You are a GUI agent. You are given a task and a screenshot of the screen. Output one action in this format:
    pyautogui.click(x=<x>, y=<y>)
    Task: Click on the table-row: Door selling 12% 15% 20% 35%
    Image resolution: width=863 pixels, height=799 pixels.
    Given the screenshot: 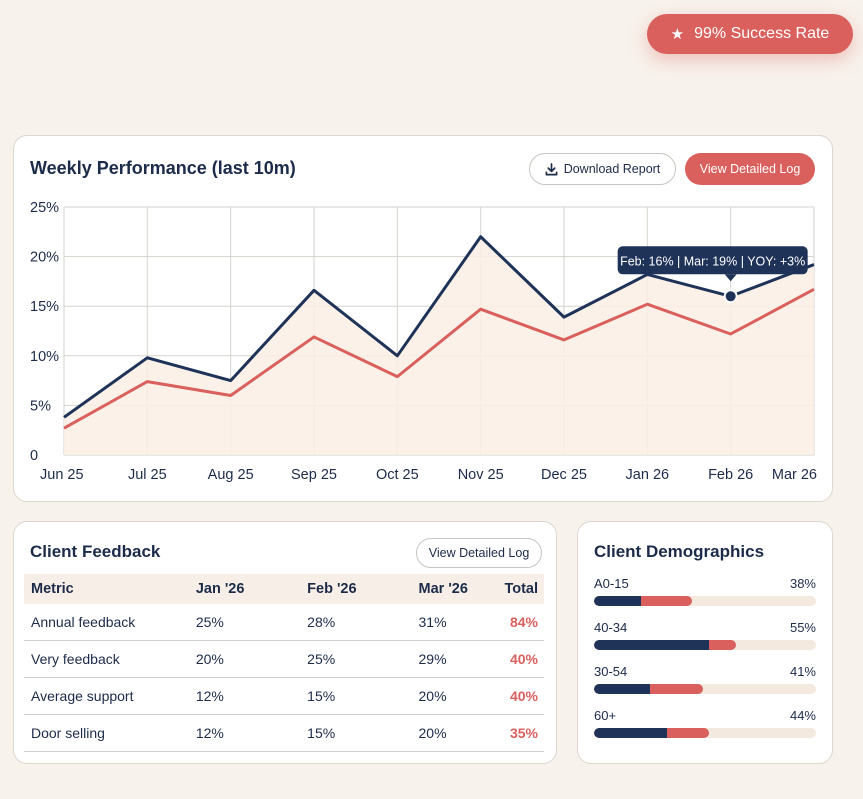 What is the action you would take?
    pyautogui.click(x=284, y=733)
    